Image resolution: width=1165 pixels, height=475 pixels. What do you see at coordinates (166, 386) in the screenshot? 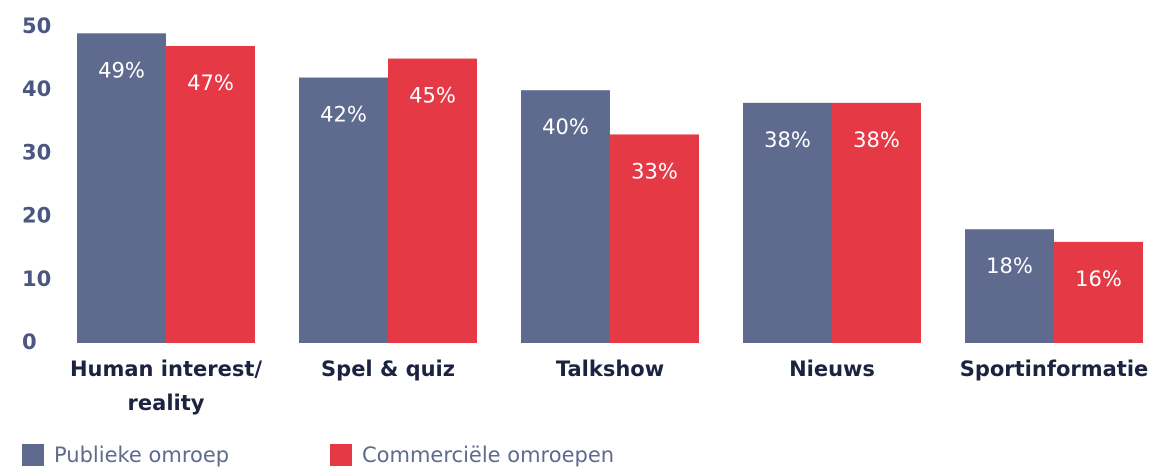
I see `x-tick-label: Human interest/ reality` at bounding box center [166, 386].